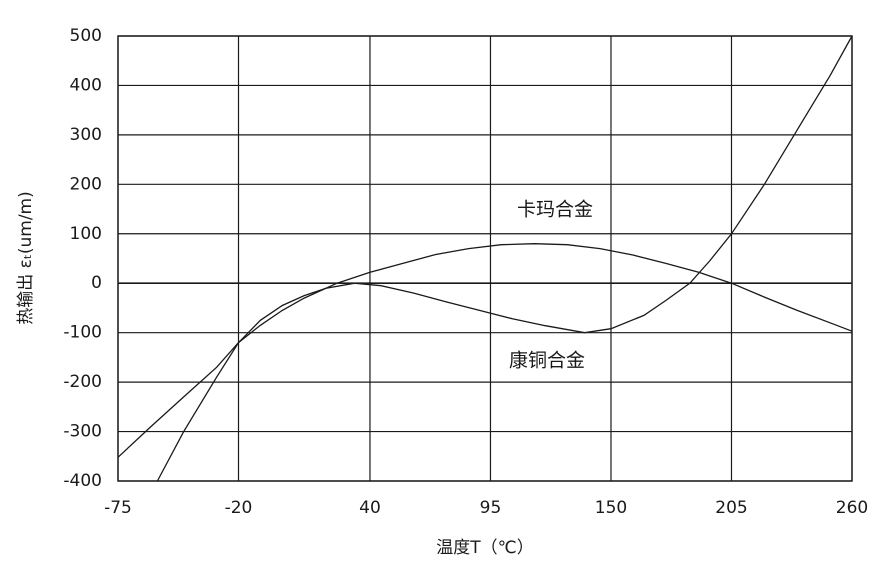  What do you see at coordinates (731, 508) in the screenshot?
I see `x-tick-label: 205` at bounding box center [731, 508].